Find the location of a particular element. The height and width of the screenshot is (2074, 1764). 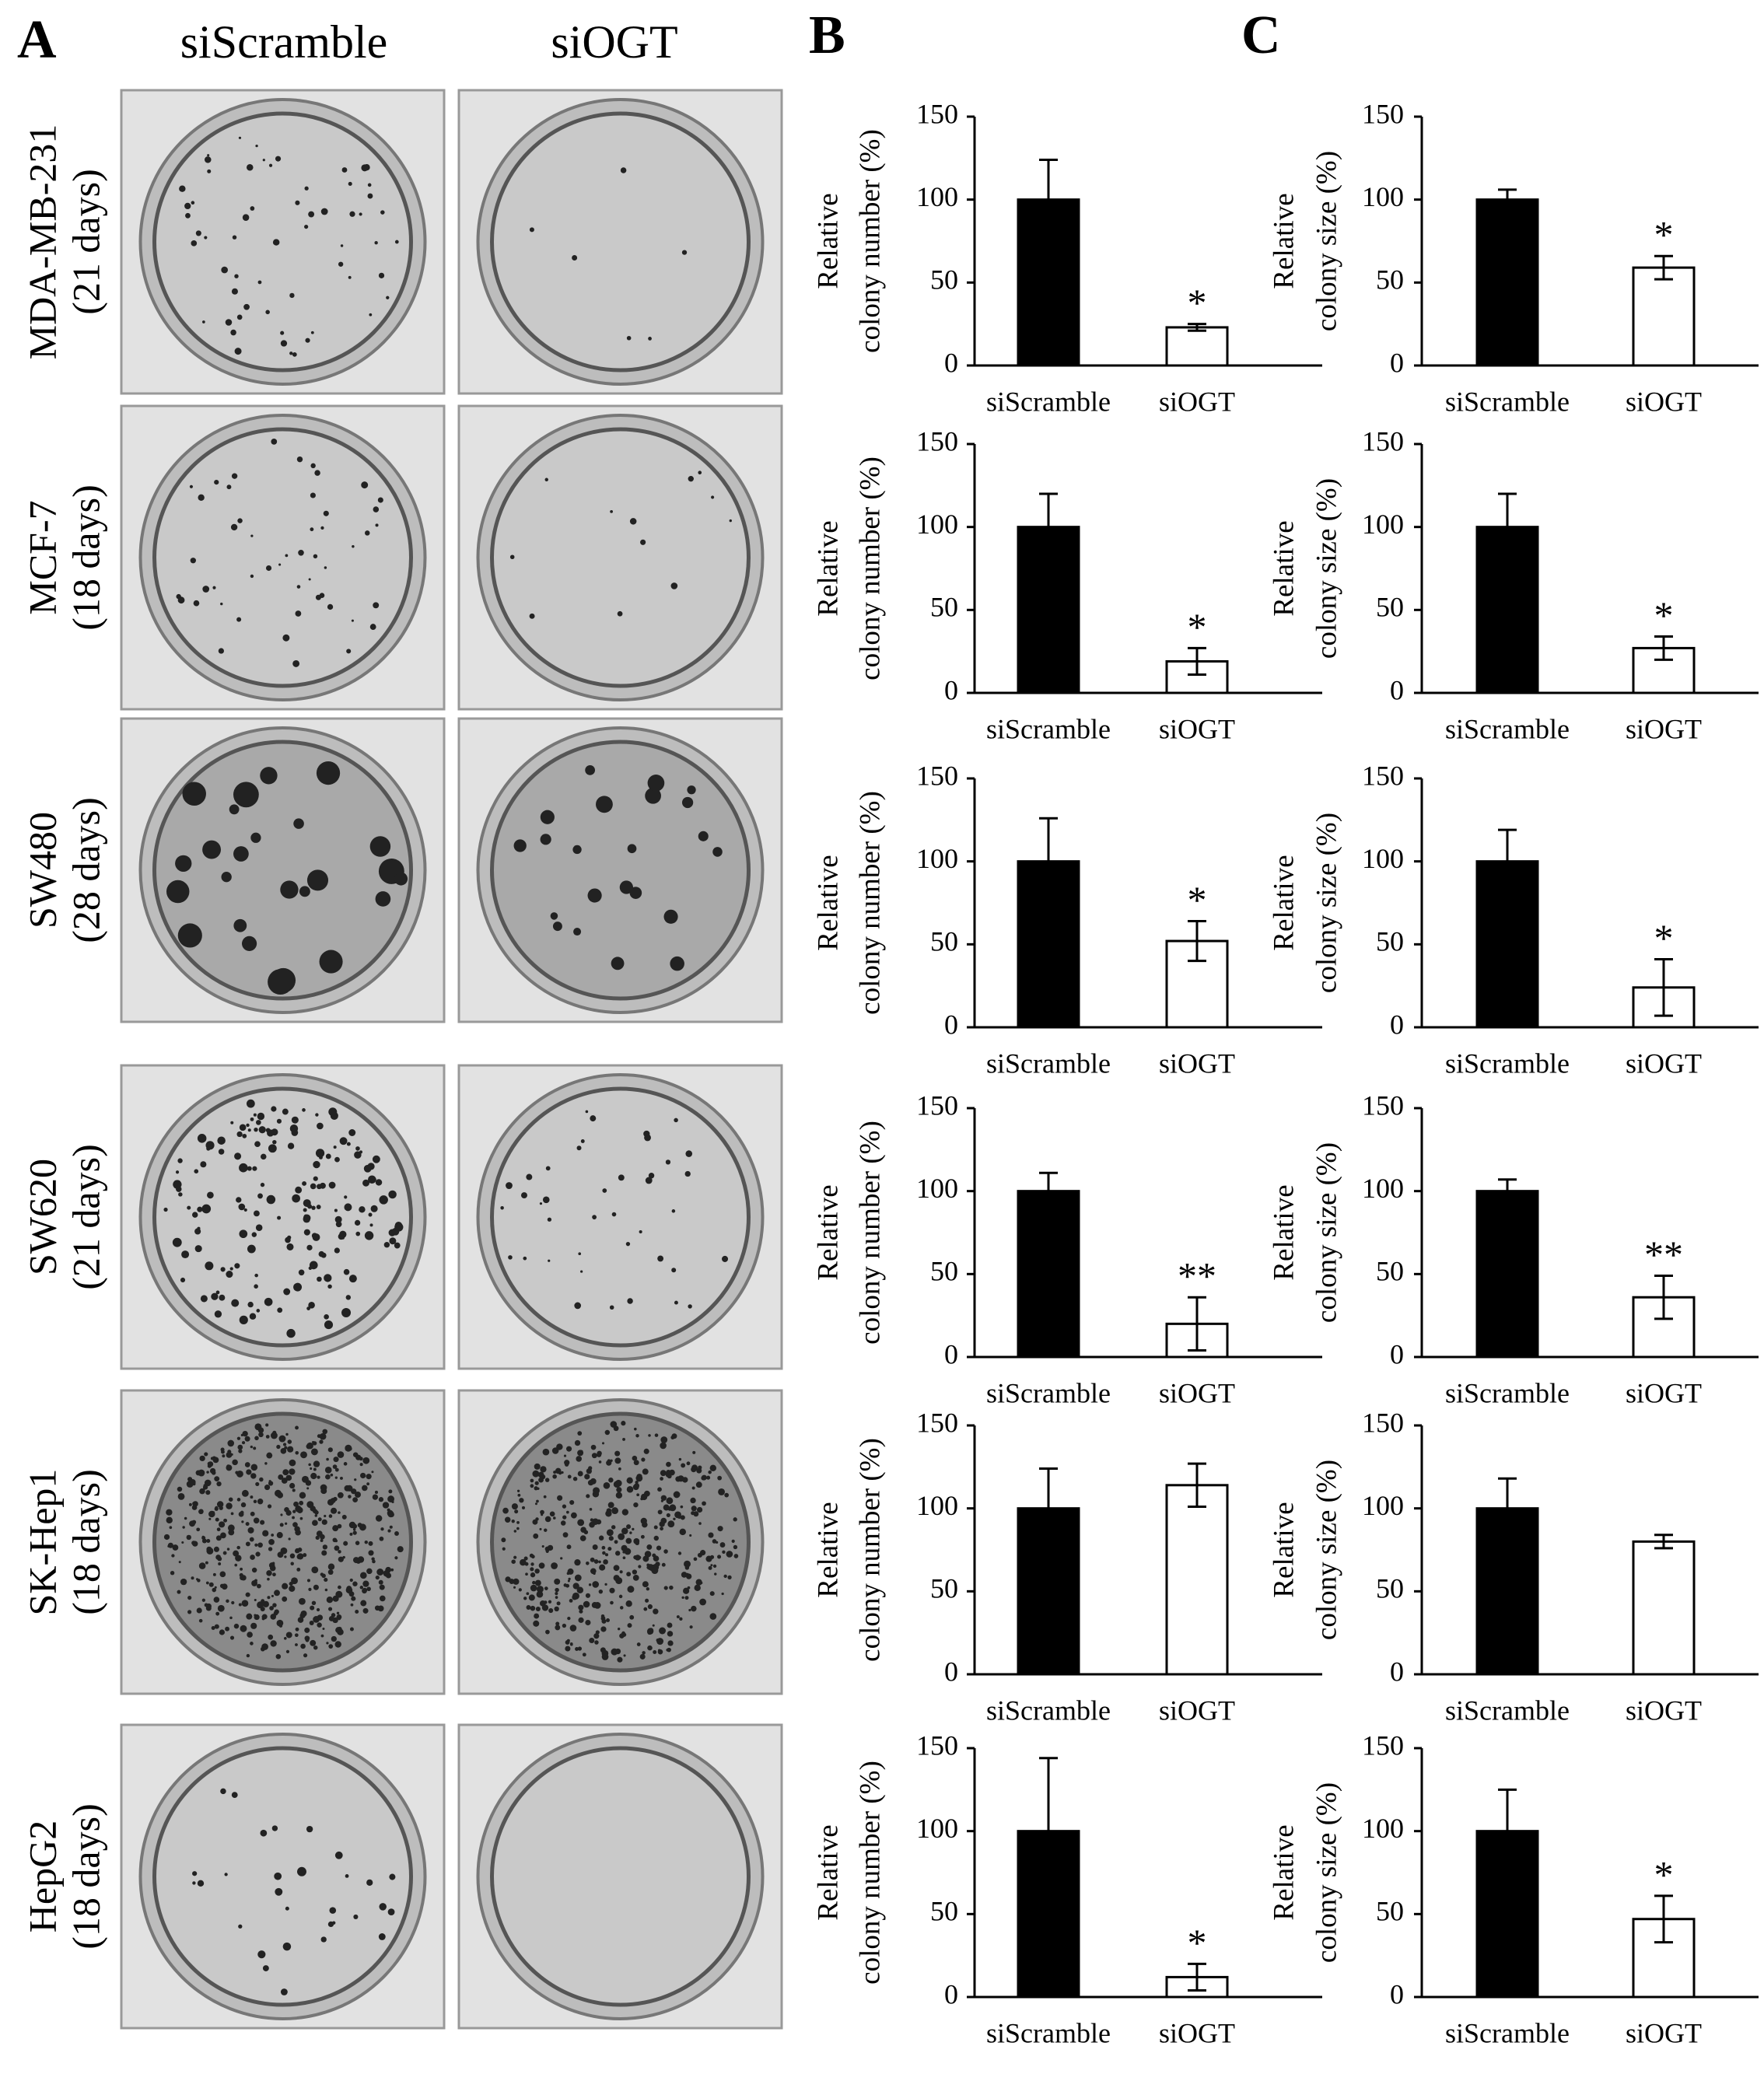

row-label: (18 days) is located at coordinates (85, 1876).